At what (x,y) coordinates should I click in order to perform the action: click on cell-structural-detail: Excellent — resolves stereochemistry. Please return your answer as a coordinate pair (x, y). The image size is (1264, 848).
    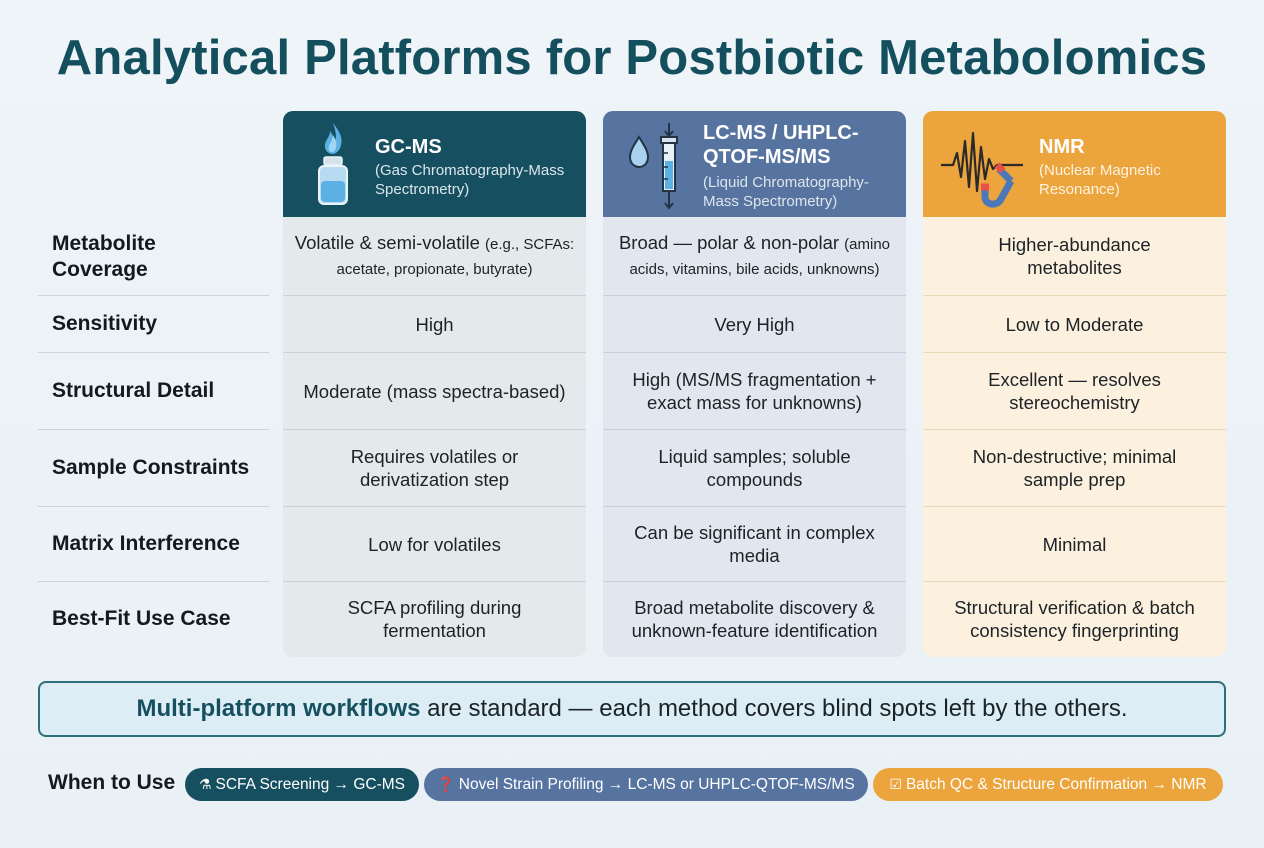
    Looking at the image, I should click on (1074, 391).